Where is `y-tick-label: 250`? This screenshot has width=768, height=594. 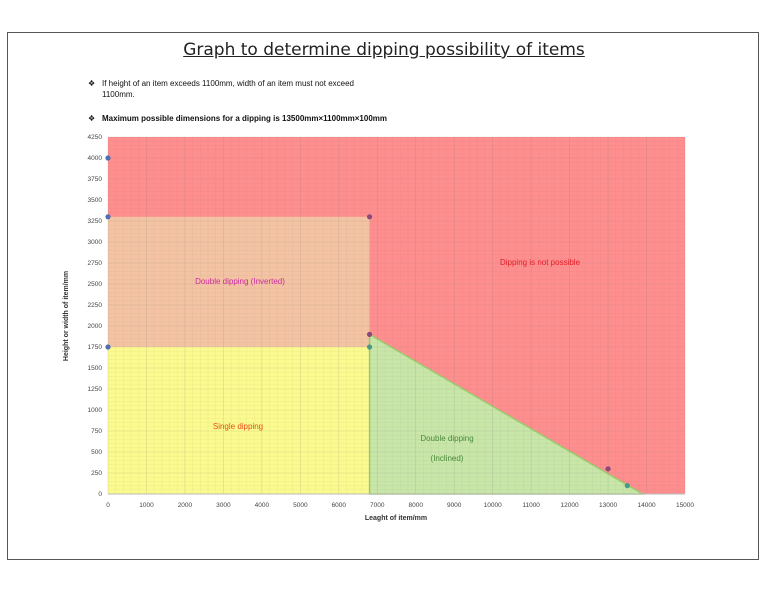 y-tick-label: 250 is located at coordinates (96, 473).